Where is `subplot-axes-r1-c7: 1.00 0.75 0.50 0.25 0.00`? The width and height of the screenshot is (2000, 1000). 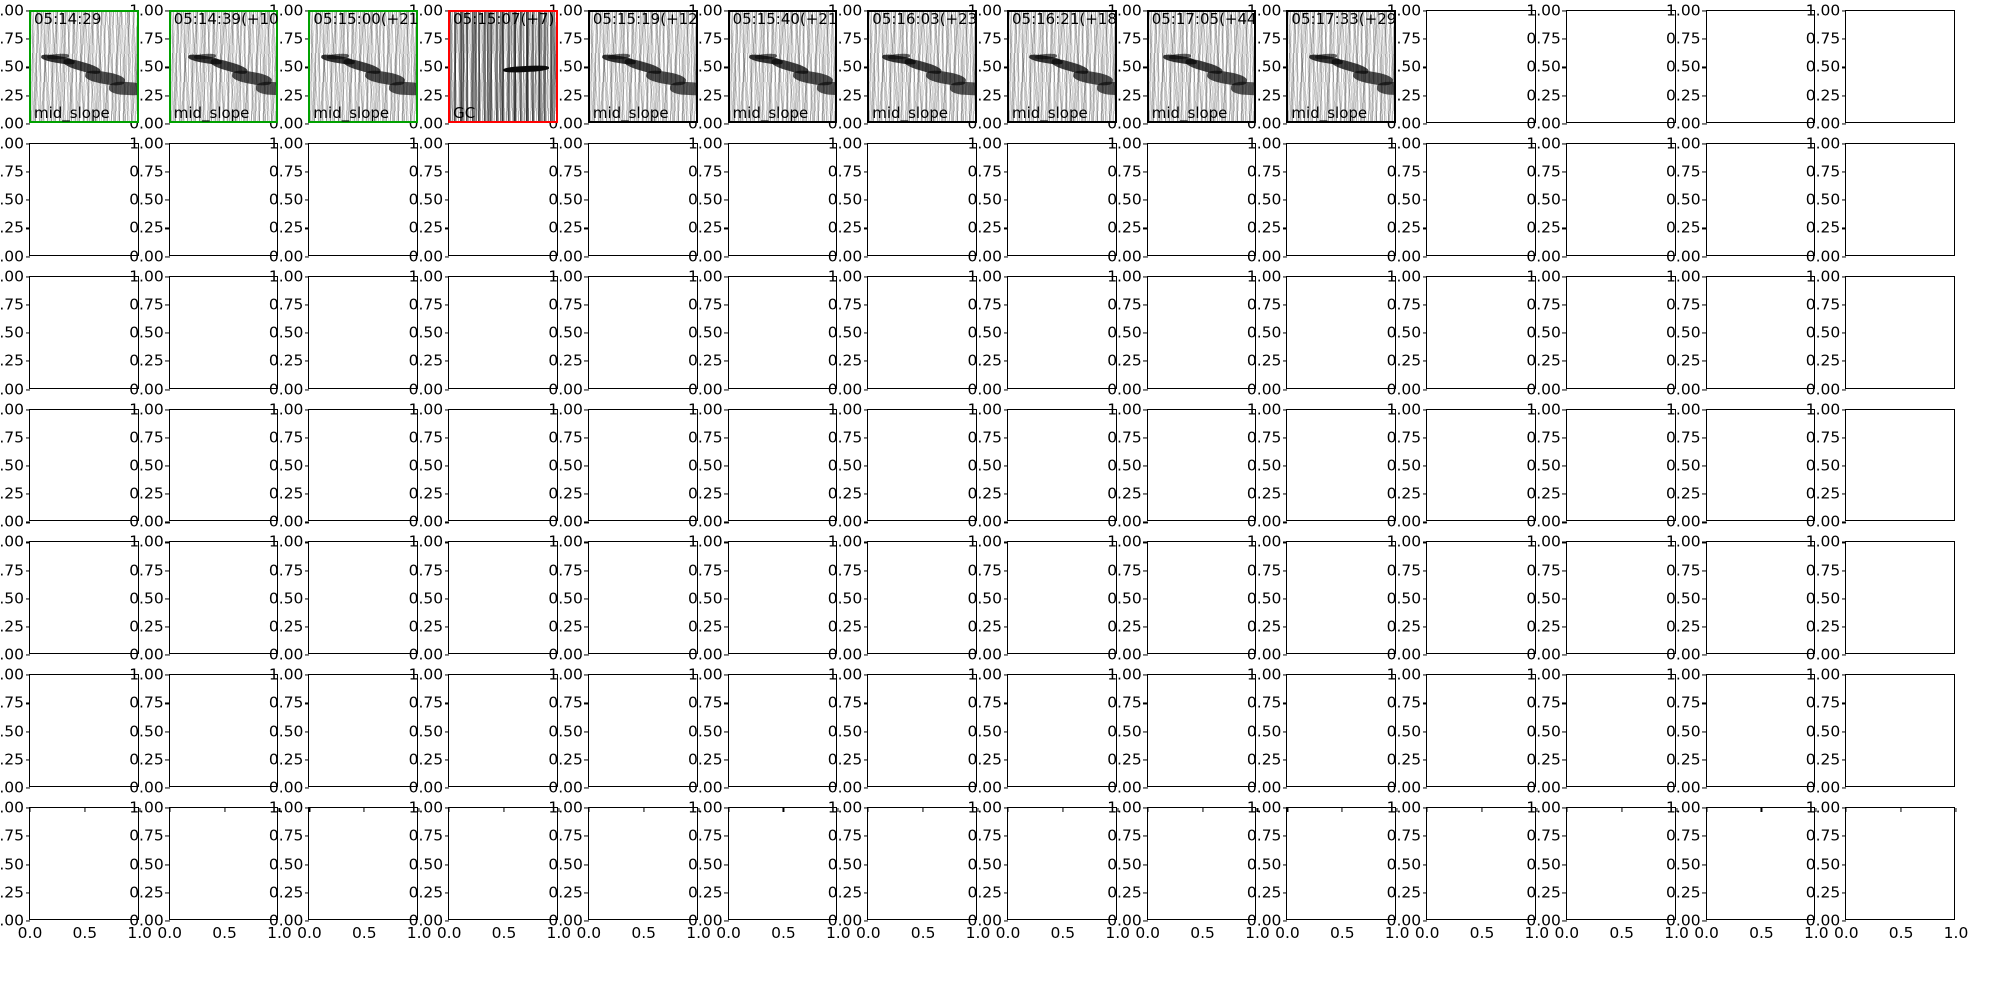 subplot-axes-r1-c7: 1.00 0.75 0.50 0.25 0.00 is located at coordinates (1042, 199).